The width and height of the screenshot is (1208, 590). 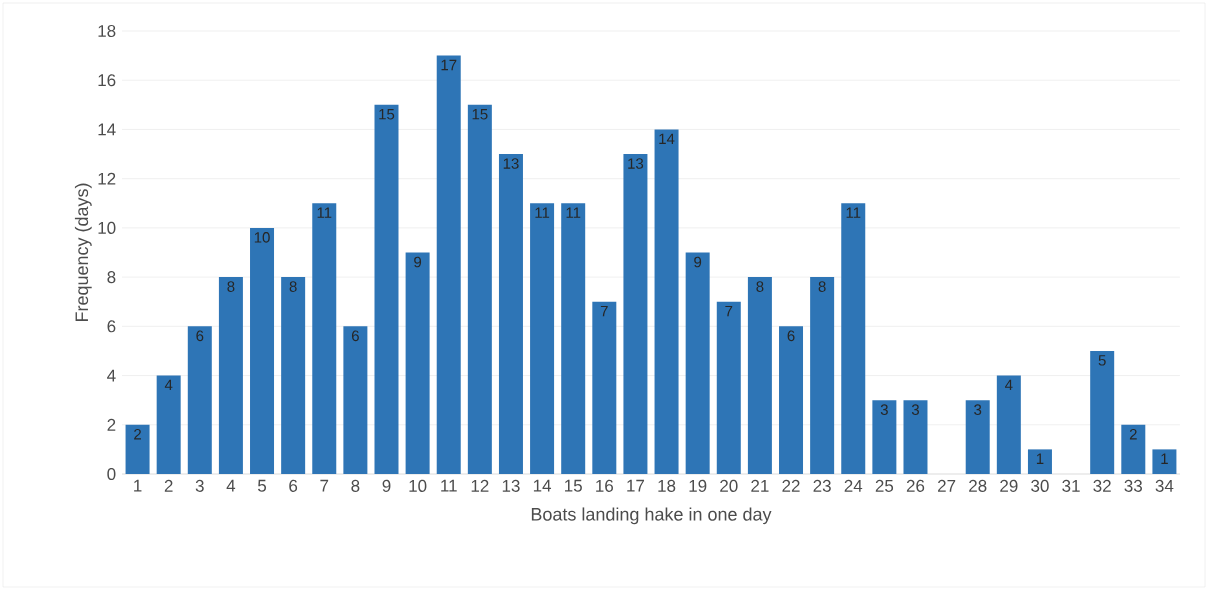 What do you see at coordinates (231, 485) in the screenshot?
I see `x-tick-label: 4` at bounding box center [231, 485].